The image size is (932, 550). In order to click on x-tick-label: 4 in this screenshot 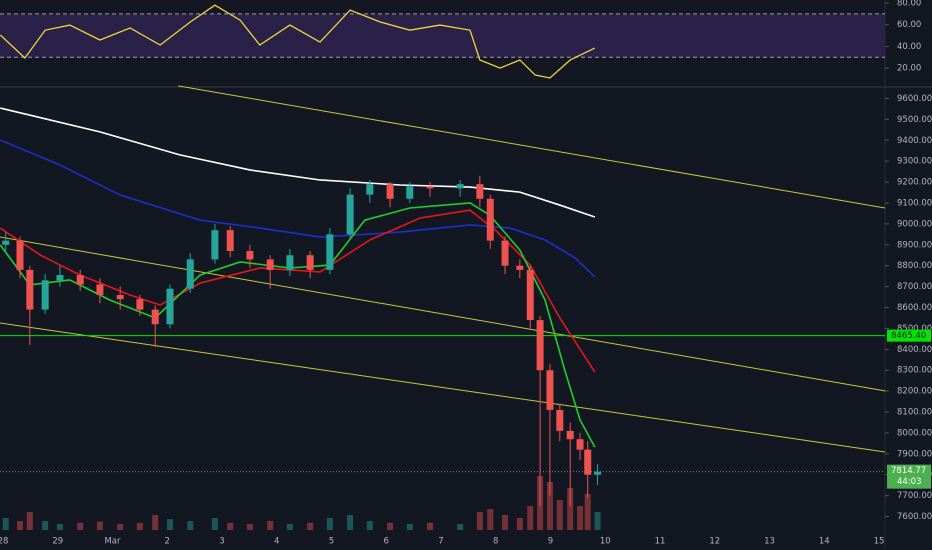, I will do `click(276, 542)`.